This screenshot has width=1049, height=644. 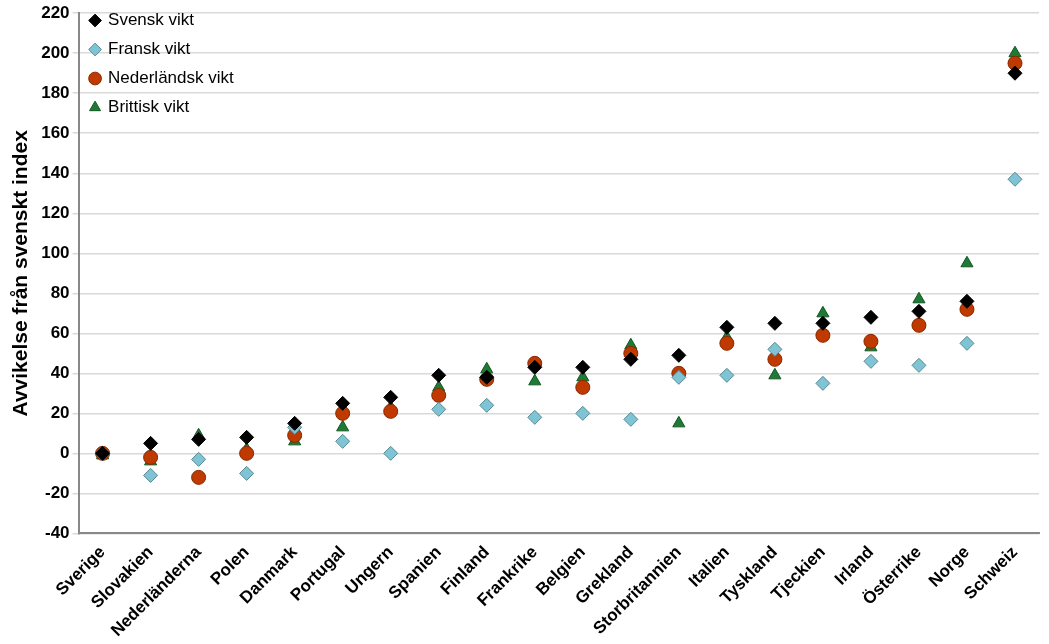 What do you see at coordinates (55, 172) in the screenshot?
I see `y-tick-label: 140` at bounding box center [55, 172].